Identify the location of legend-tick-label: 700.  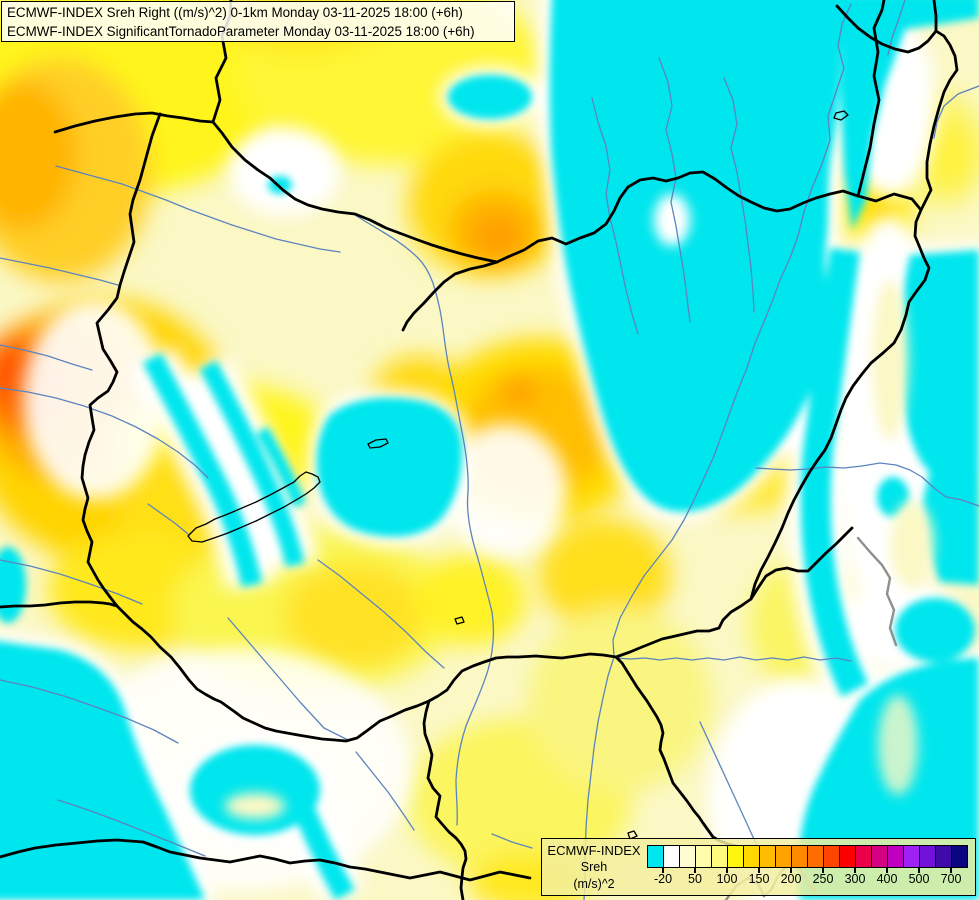
(951, 879).